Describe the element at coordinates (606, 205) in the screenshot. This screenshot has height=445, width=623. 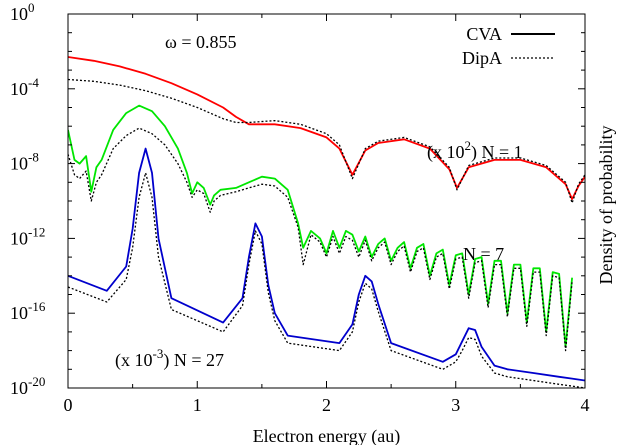
I see `y-axis-label: Density of probability` at that location.